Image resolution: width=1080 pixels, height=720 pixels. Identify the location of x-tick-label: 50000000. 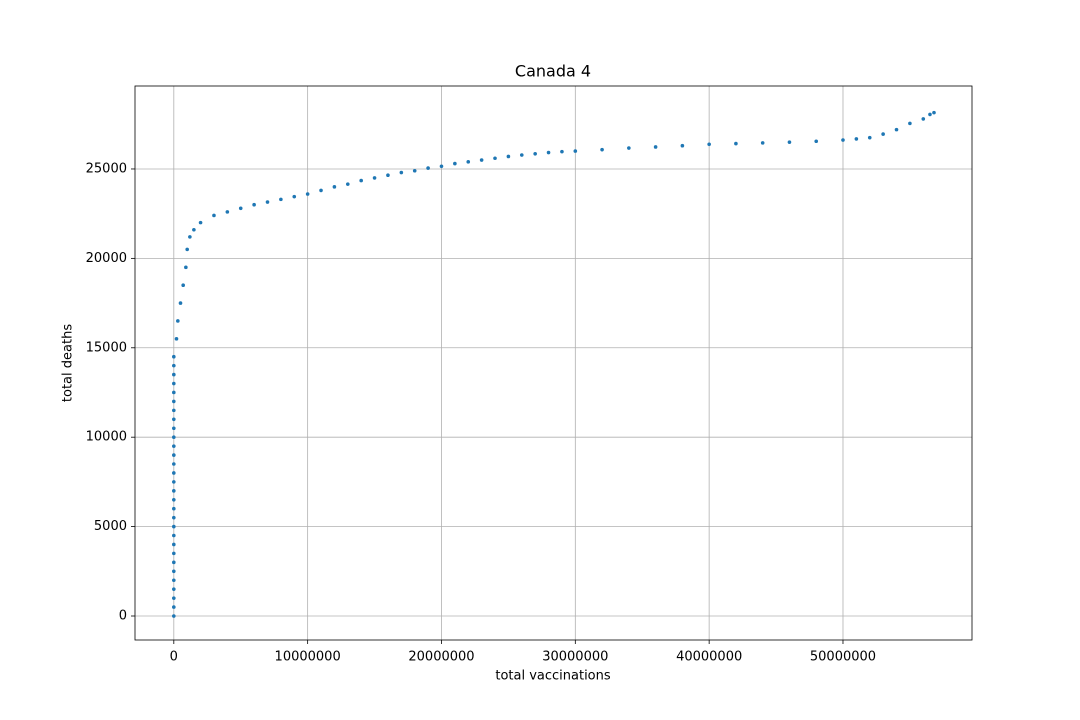
(843, 657).